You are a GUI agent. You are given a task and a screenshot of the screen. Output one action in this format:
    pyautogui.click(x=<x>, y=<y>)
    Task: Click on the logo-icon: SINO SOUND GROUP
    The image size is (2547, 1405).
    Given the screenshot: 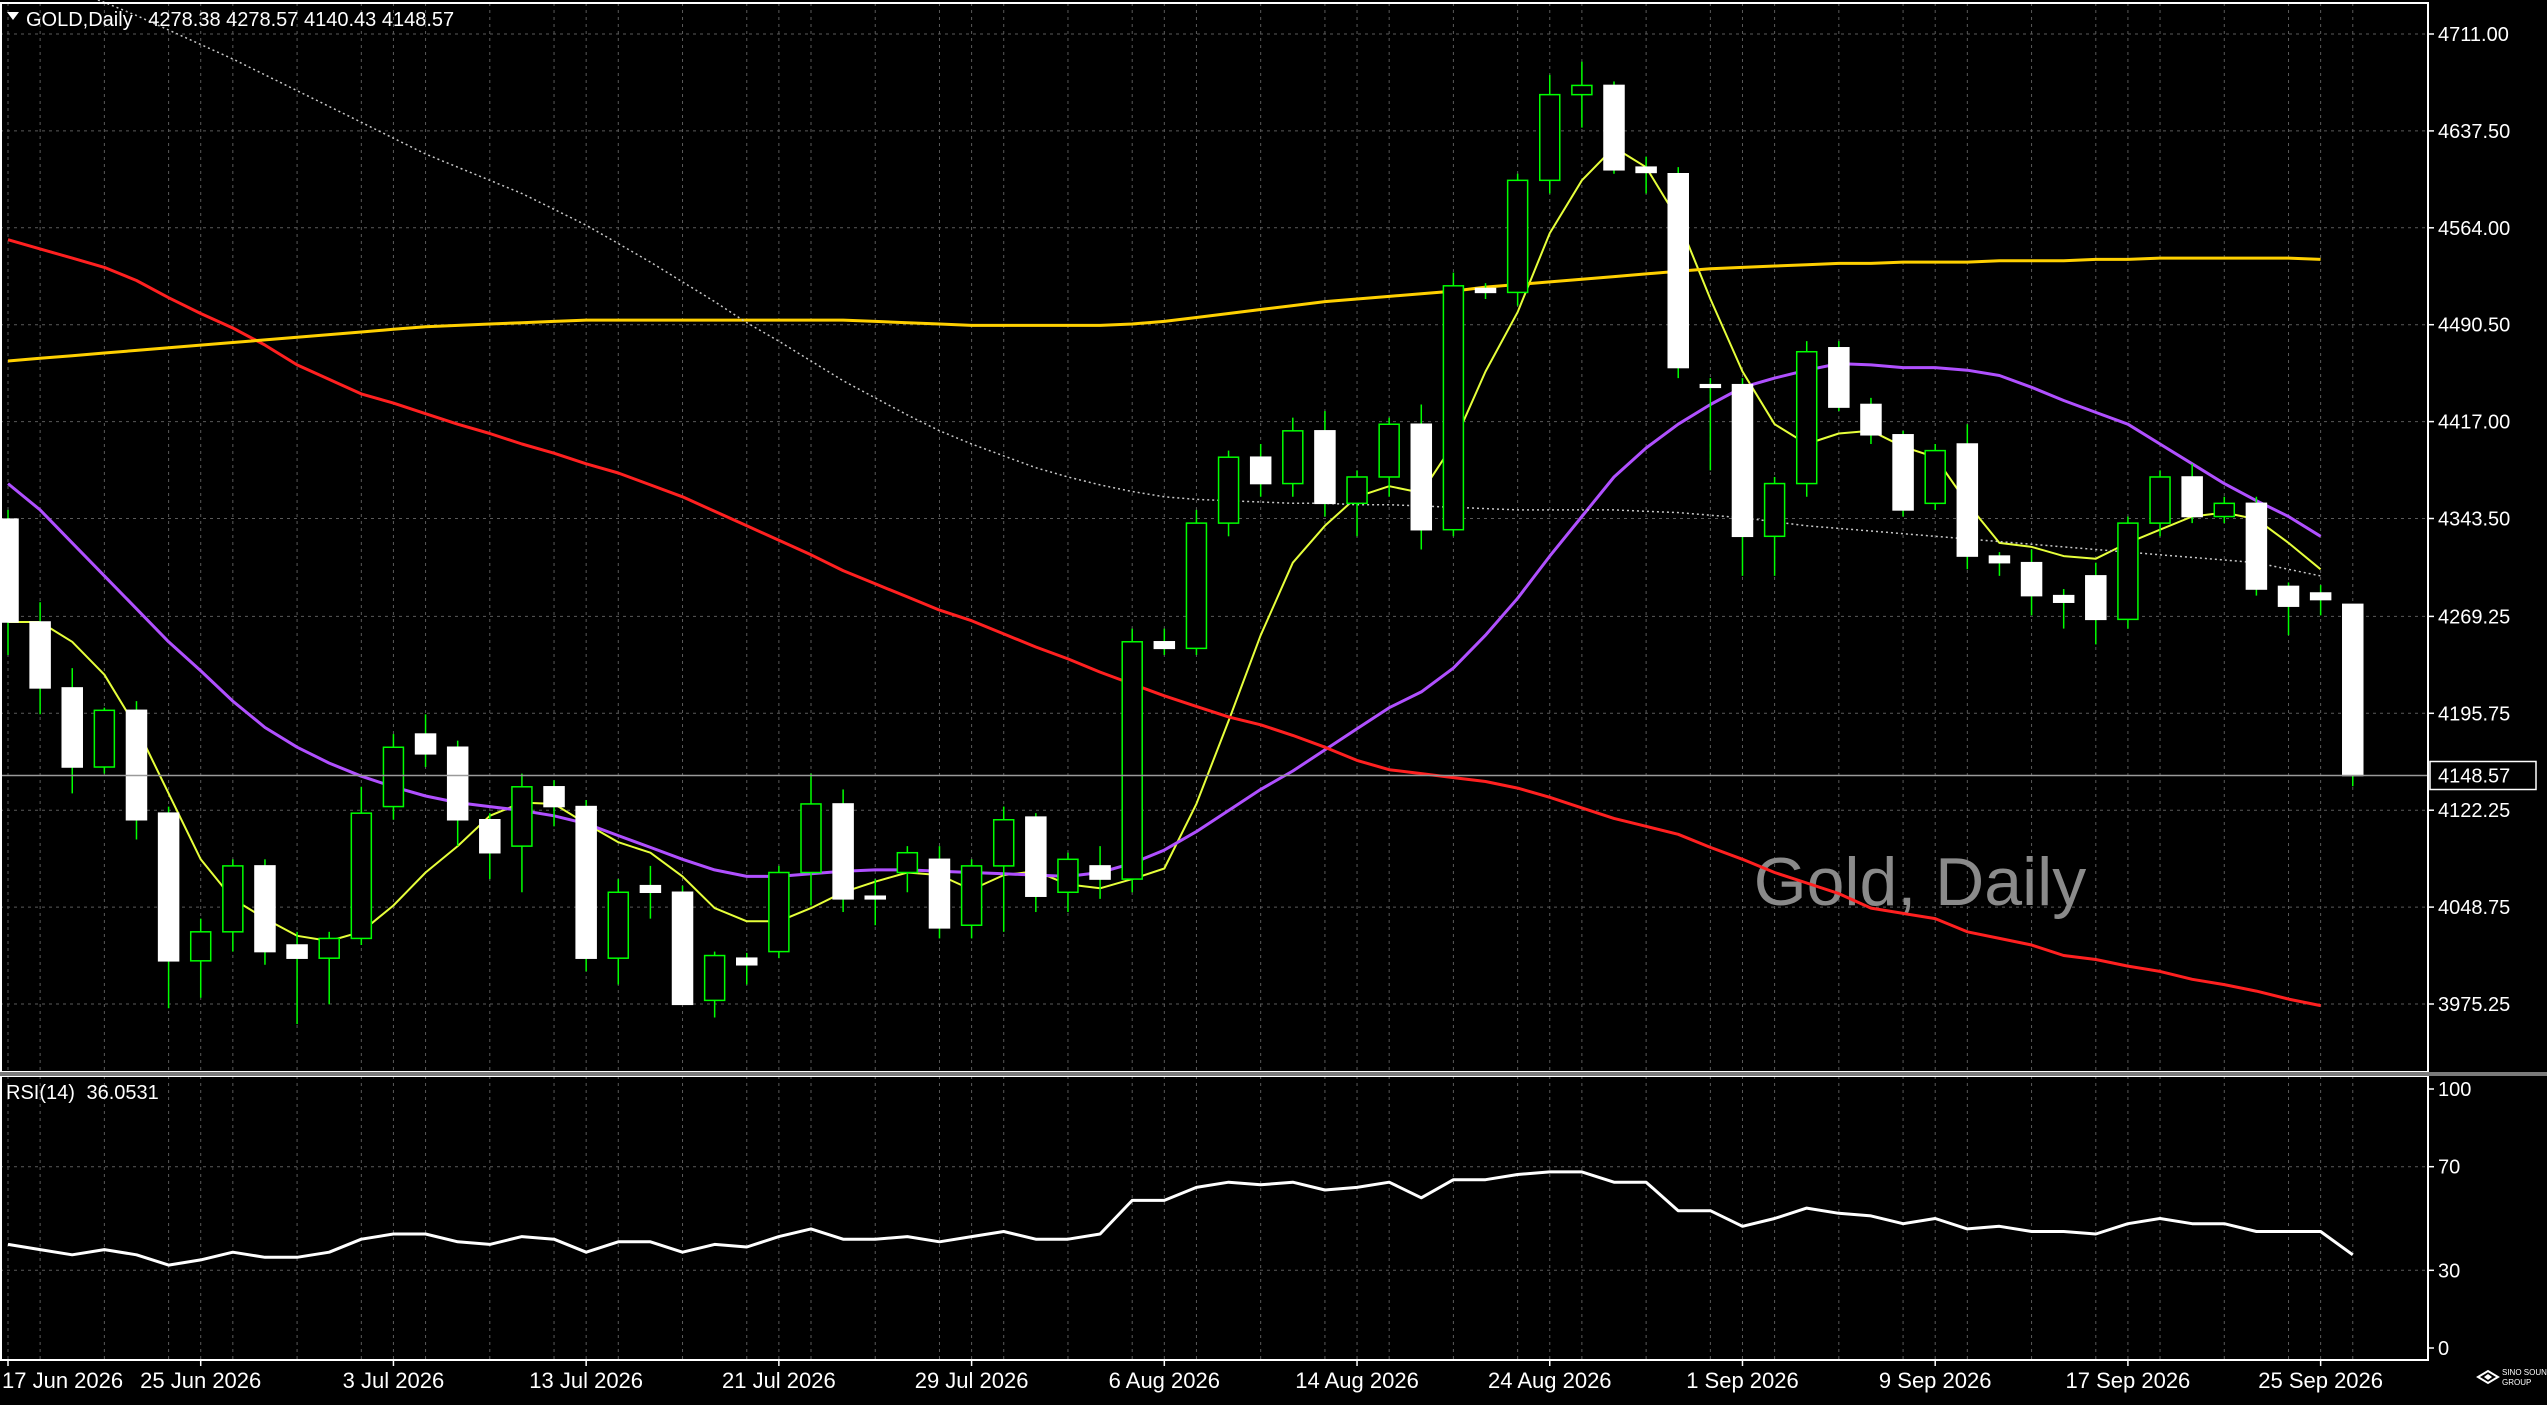 What is the action you would take?
    pyautogui.click(x=2511, y=1377)
    